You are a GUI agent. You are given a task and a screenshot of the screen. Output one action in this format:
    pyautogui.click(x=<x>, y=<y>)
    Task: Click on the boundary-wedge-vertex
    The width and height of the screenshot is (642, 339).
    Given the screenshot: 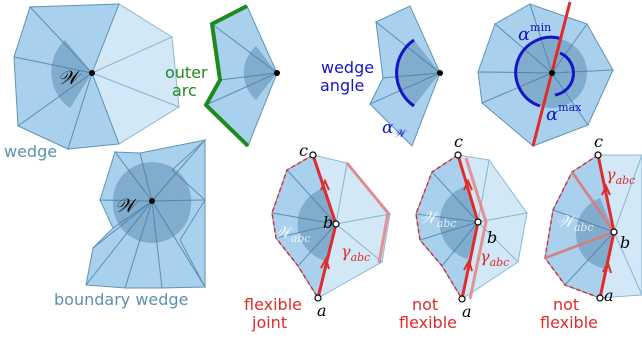 What is the action you would take?
    pyautogui.click(x=152, y=201)
    